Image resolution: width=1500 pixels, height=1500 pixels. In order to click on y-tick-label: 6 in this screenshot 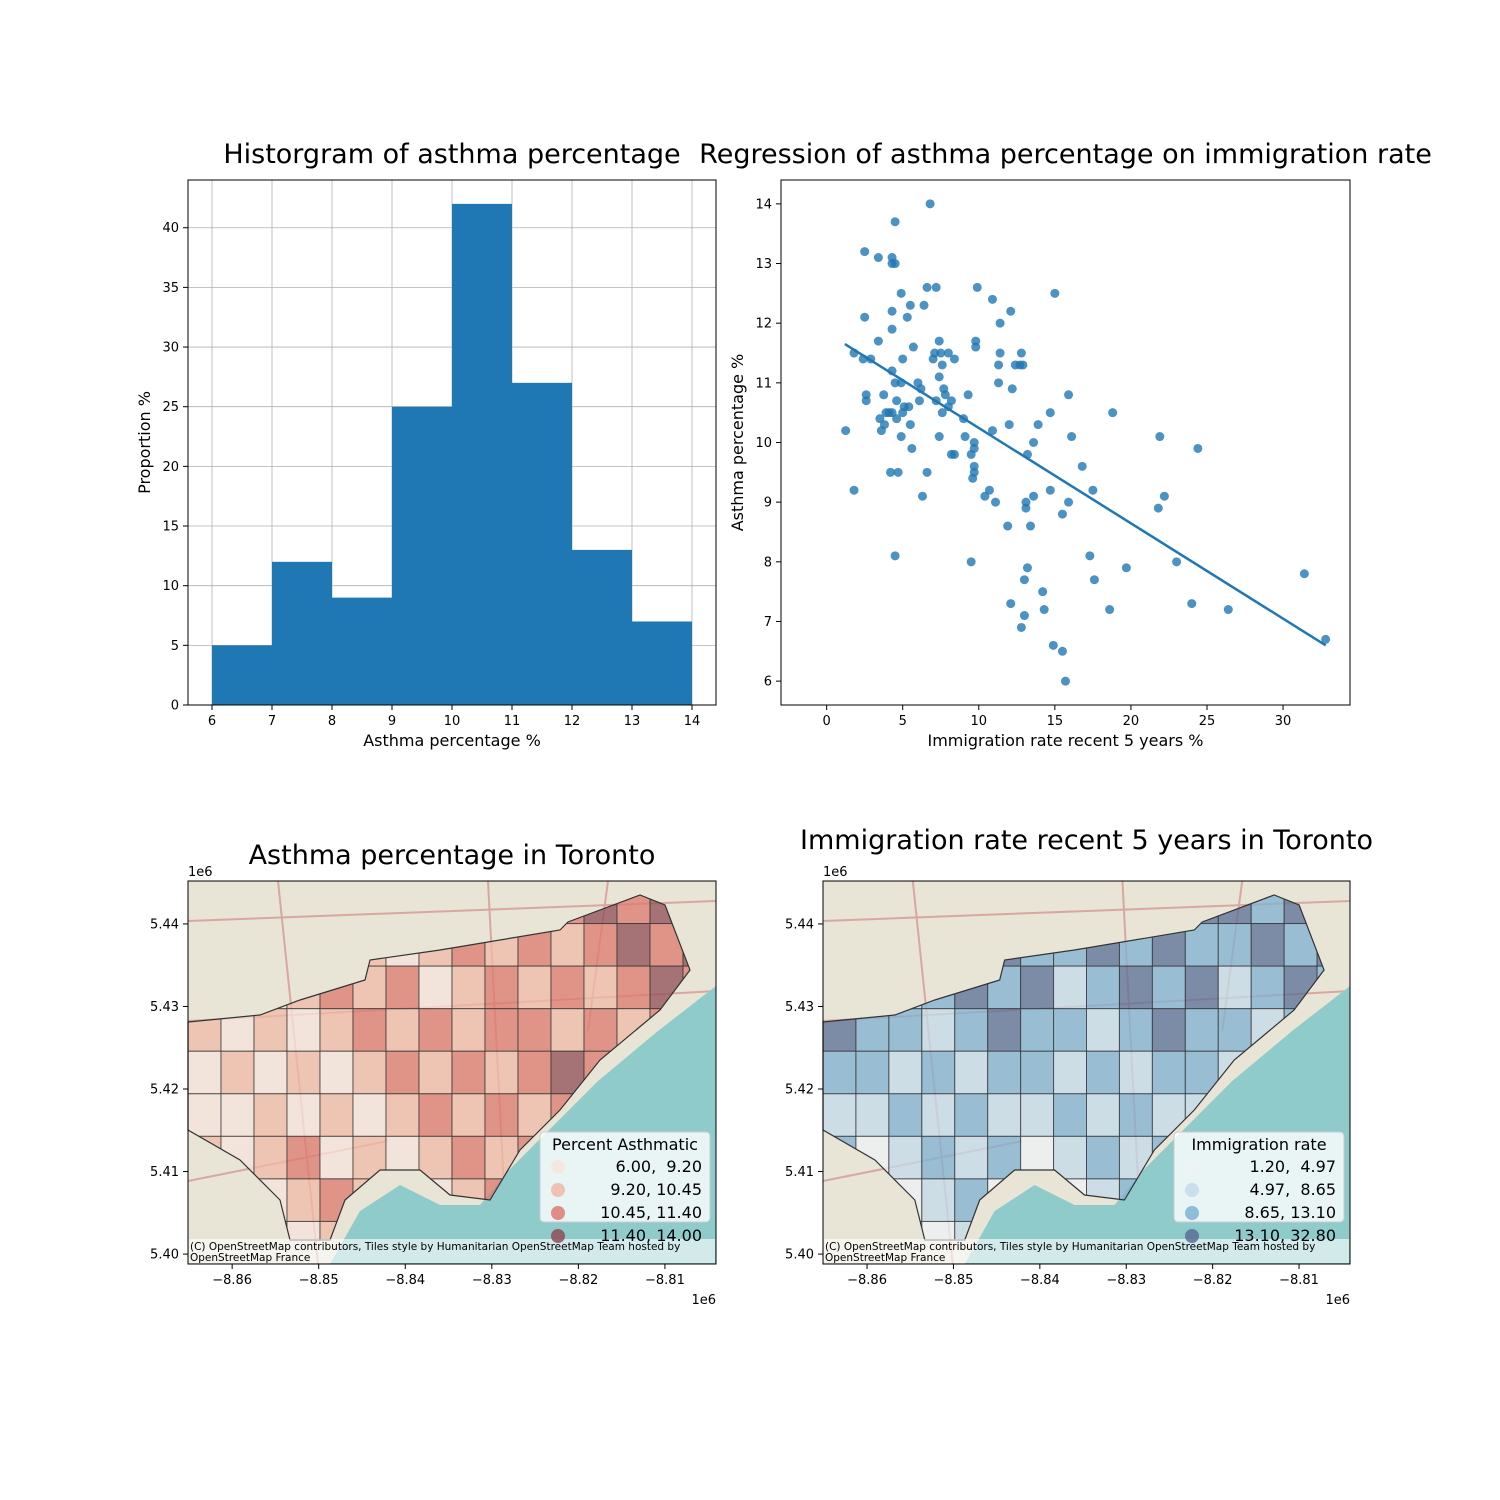, I will do `click(768, 682)`.